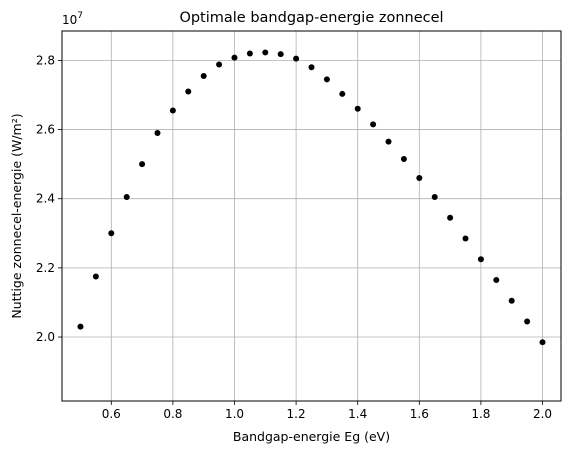 This screenshot has height=453, width=567. I want to click on y-tick-label: 2.8, so click(45, 60).